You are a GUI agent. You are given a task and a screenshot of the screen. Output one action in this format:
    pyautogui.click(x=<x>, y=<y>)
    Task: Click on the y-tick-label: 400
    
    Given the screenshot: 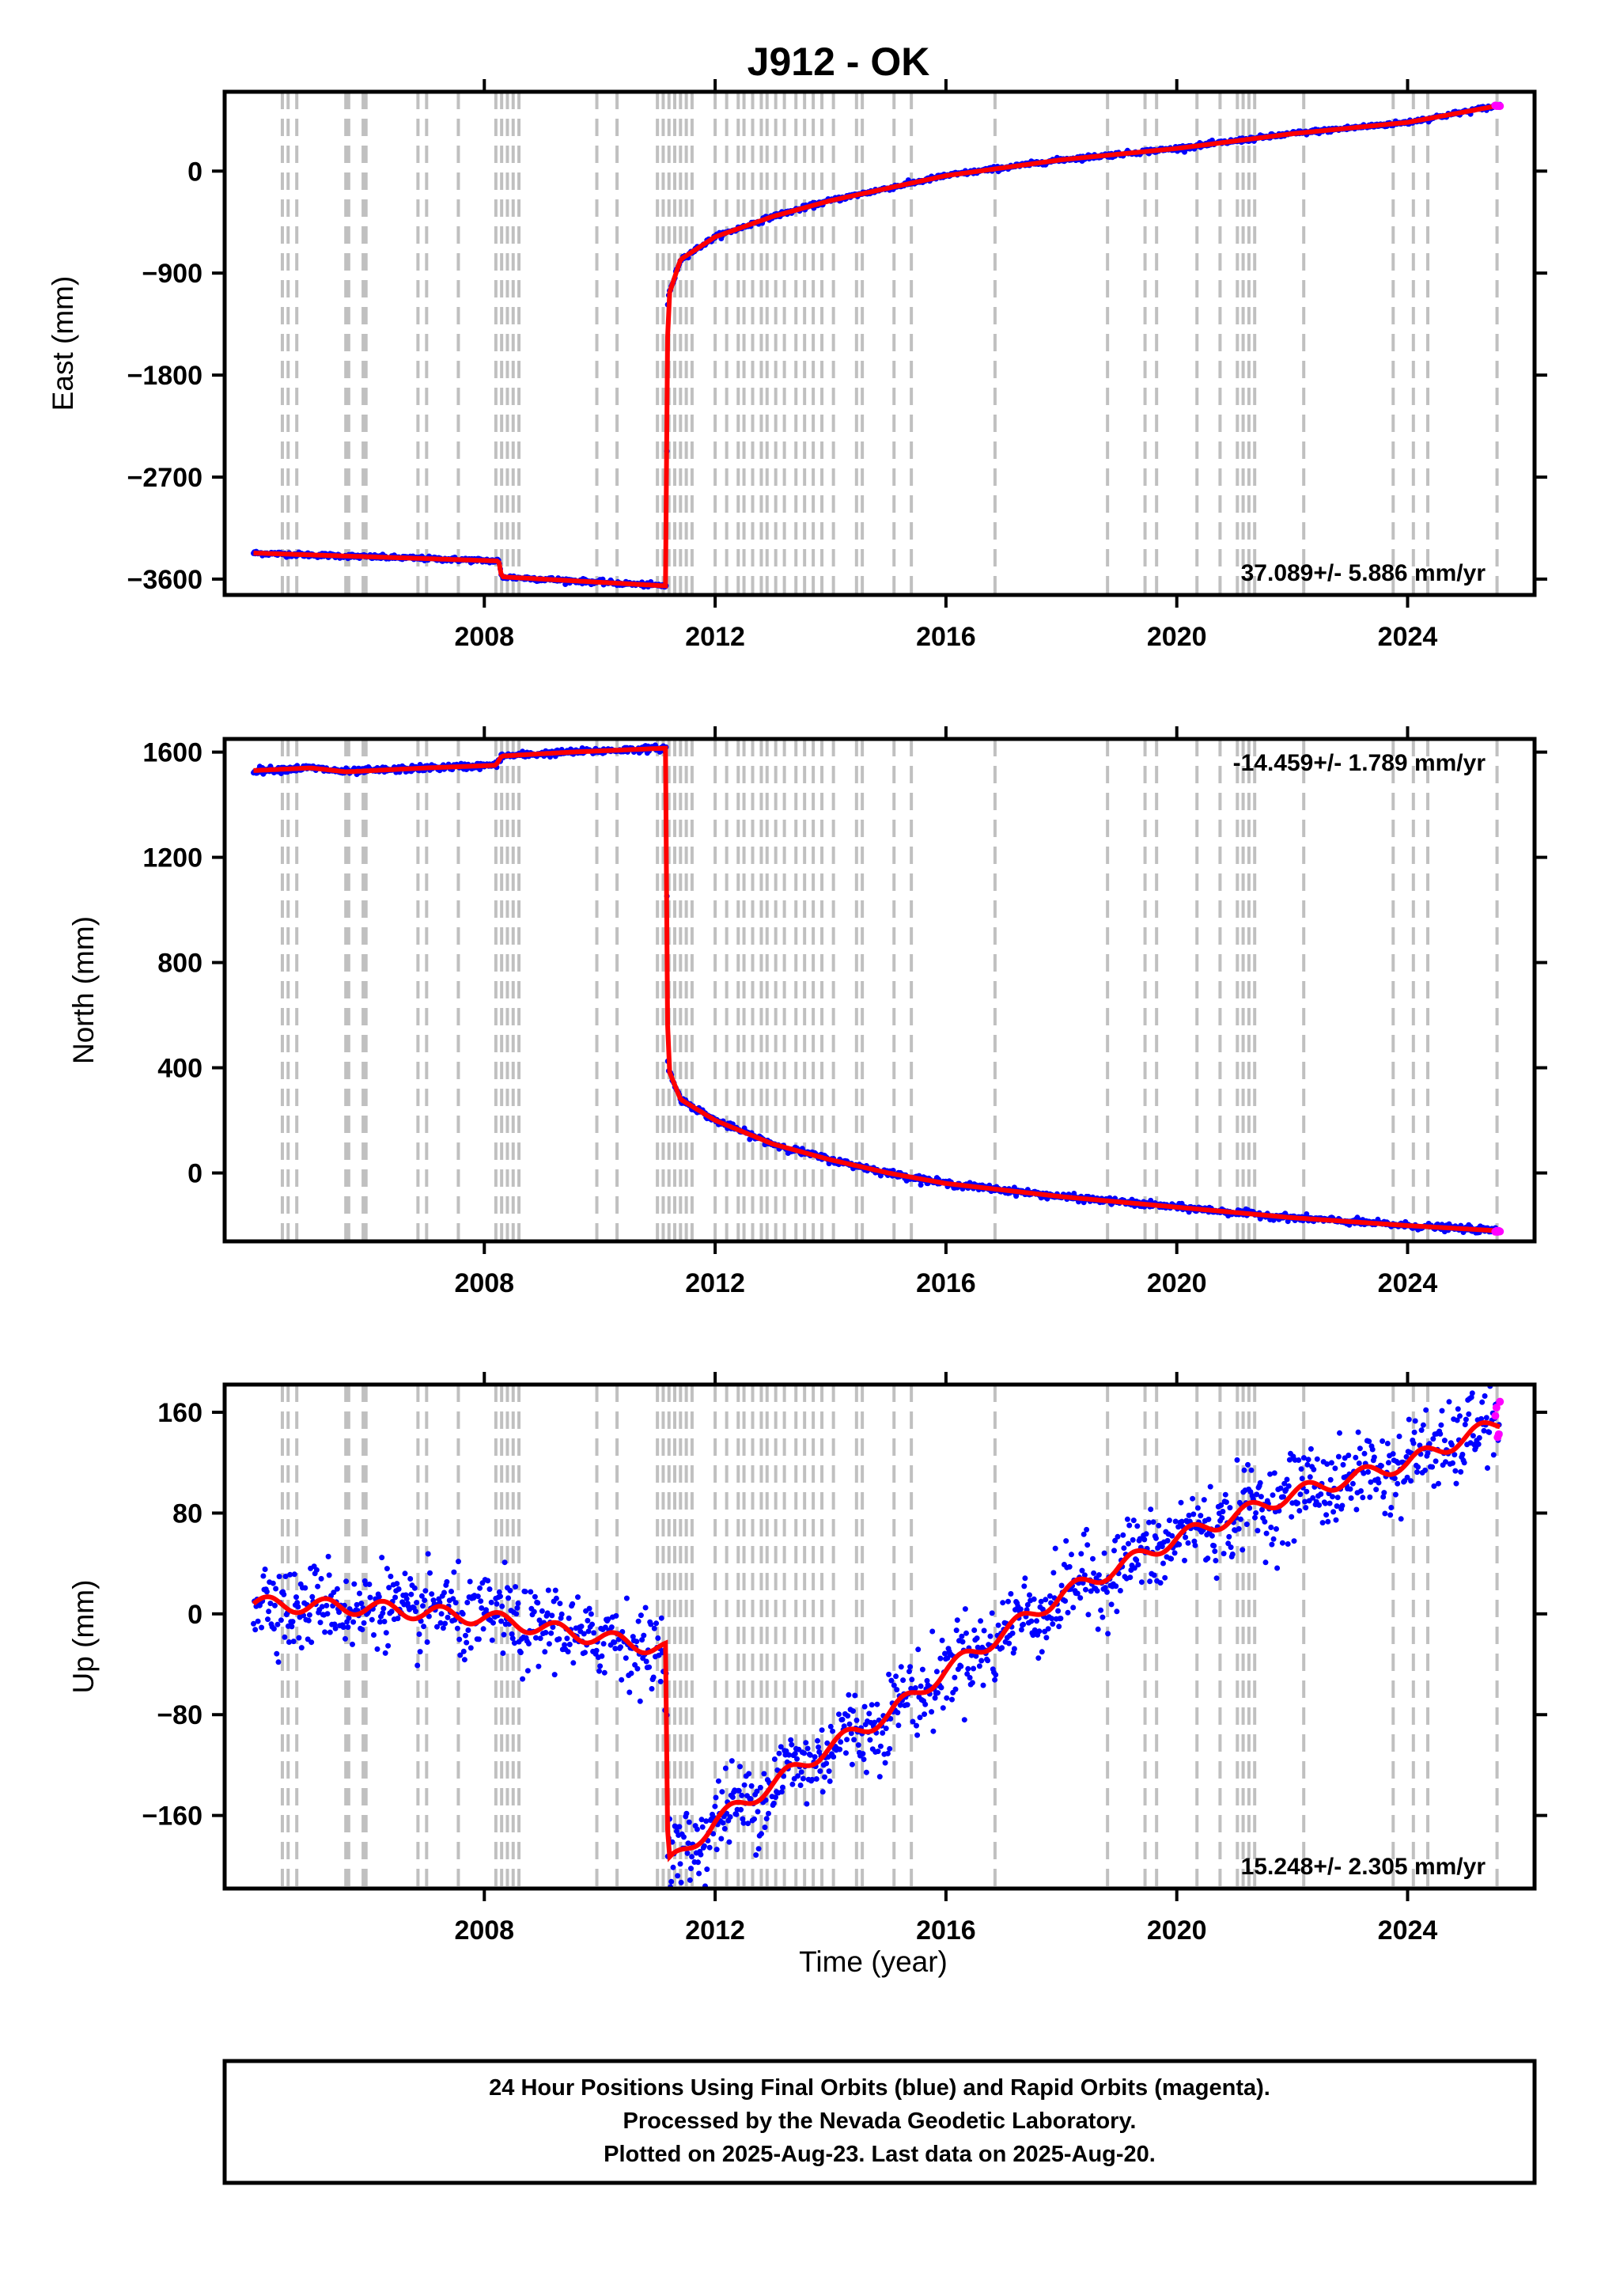 What is the action you would take?
    pyautogui.click(x=180, y=1069)
    